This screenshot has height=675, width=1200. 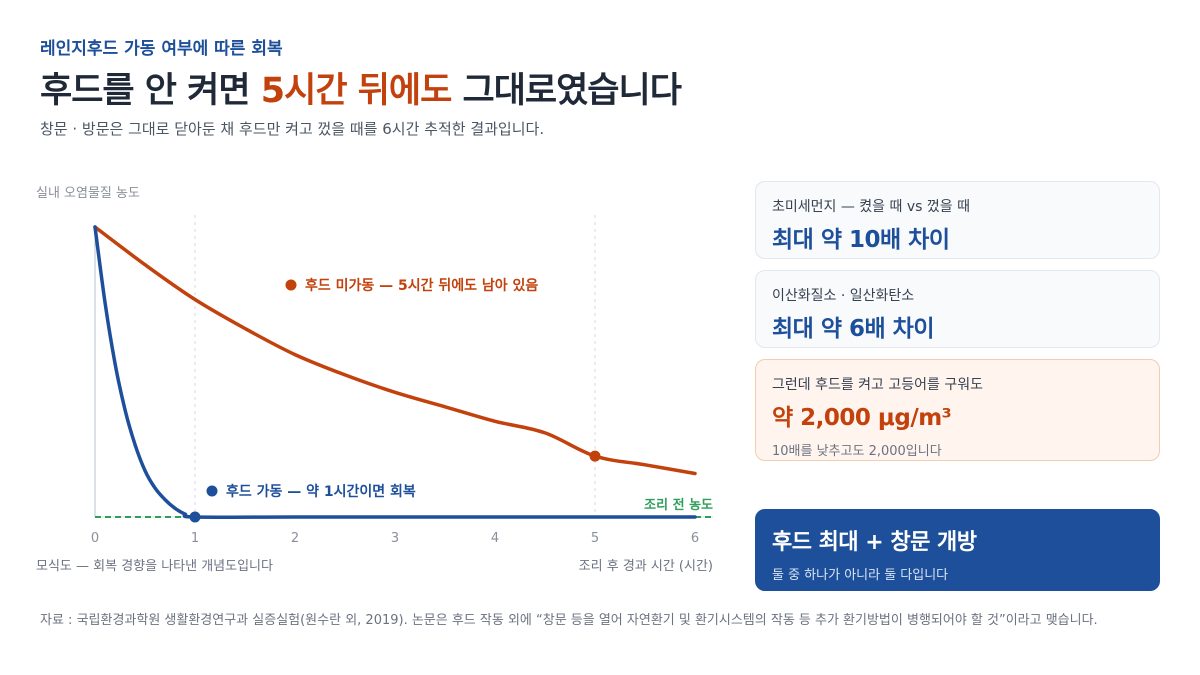 I want to click on conclusion-title: 후드 최대 + 창문 개방, so click(x=874, y=542).